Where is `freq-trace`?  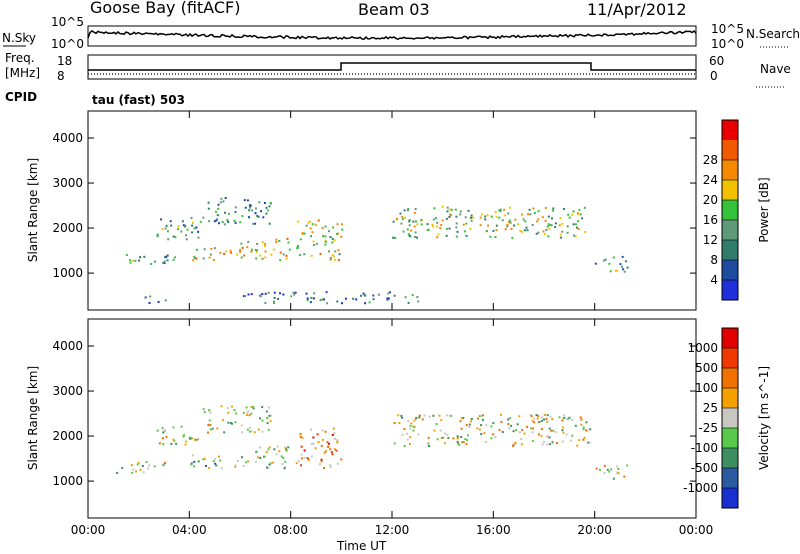 freq-trace is located at coordinates (392, 66).